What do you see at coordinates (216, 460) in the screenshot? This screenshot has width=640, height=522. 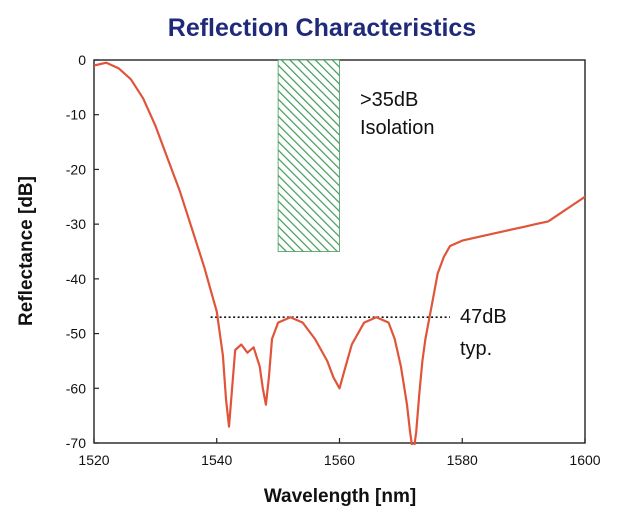 I see `x-tick-label: 1540` at bounding box center [216, 460].